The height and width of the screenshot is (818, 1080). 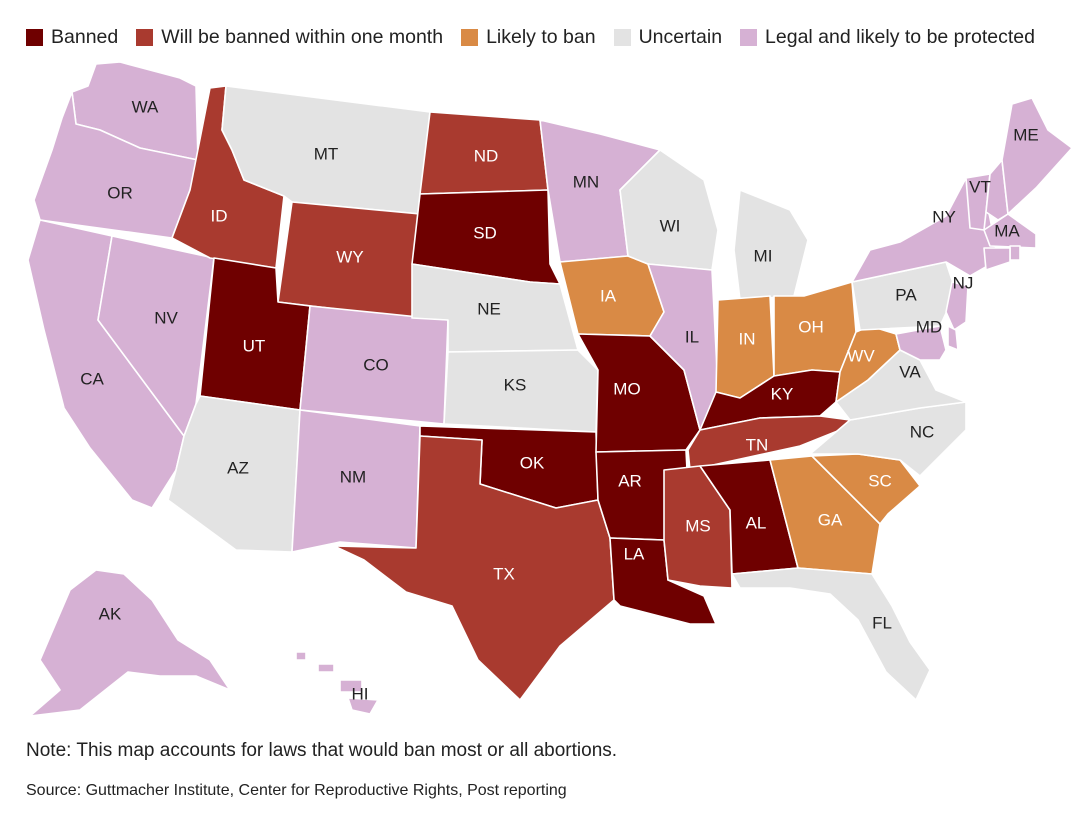 I want to click on state-label-fl: FL, so click(x=882, y=622).